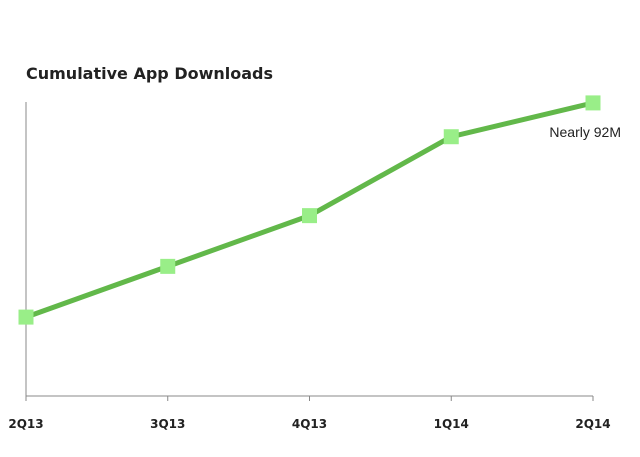 The height and width of the screenshot is (457, 640). Describe the element at coordinates (167, 424) in the screenshot. I see `x-tick-label: 3Q13` at that location.